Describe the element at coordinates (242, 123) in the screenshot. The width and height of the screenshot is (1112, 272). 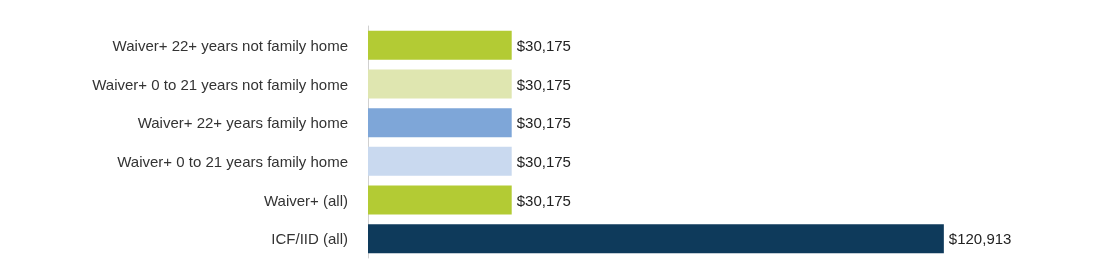
I see `y-tick-label: Waiver+ 22+ years family home` at that location.